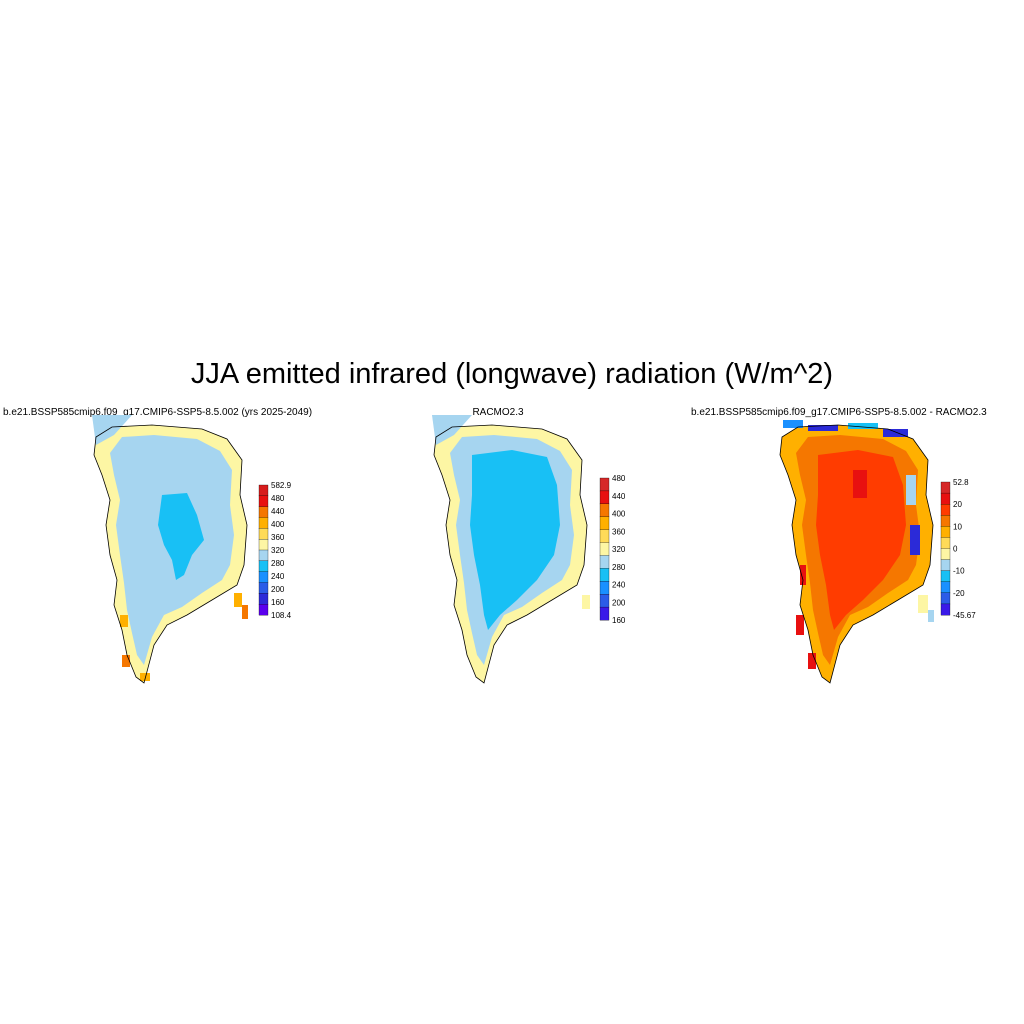 The height and width of the screenshot is (1024, 1024). I want to click on panel-3-map, so click(856, 552).